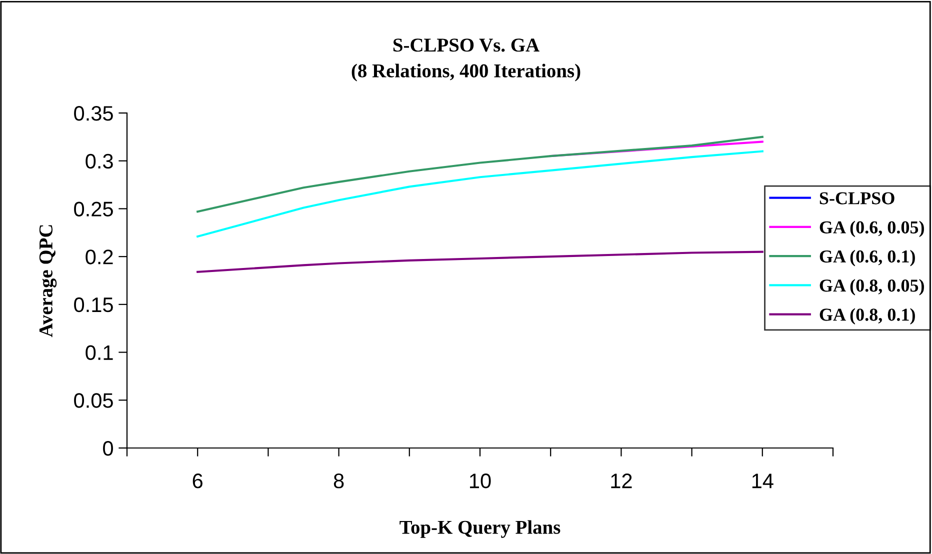 Image resolution: width=932 pixels, height=554 pixels. I want to click on y-tick-label: 0.1, so click(99, 352).